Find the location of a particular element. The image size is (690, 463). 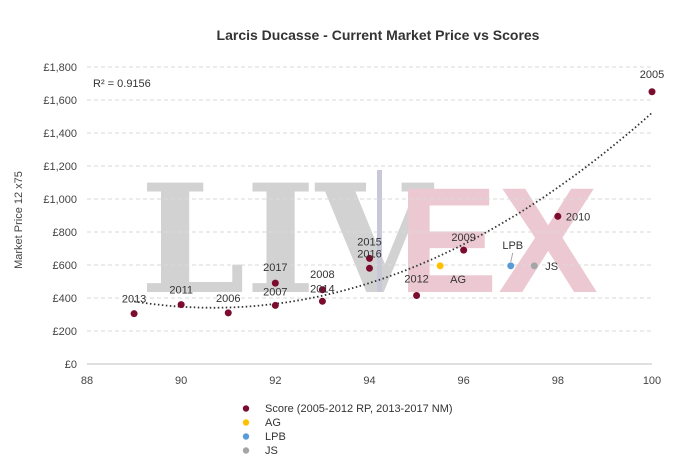

legend-entry: JS is located at coordinates (271, 451).